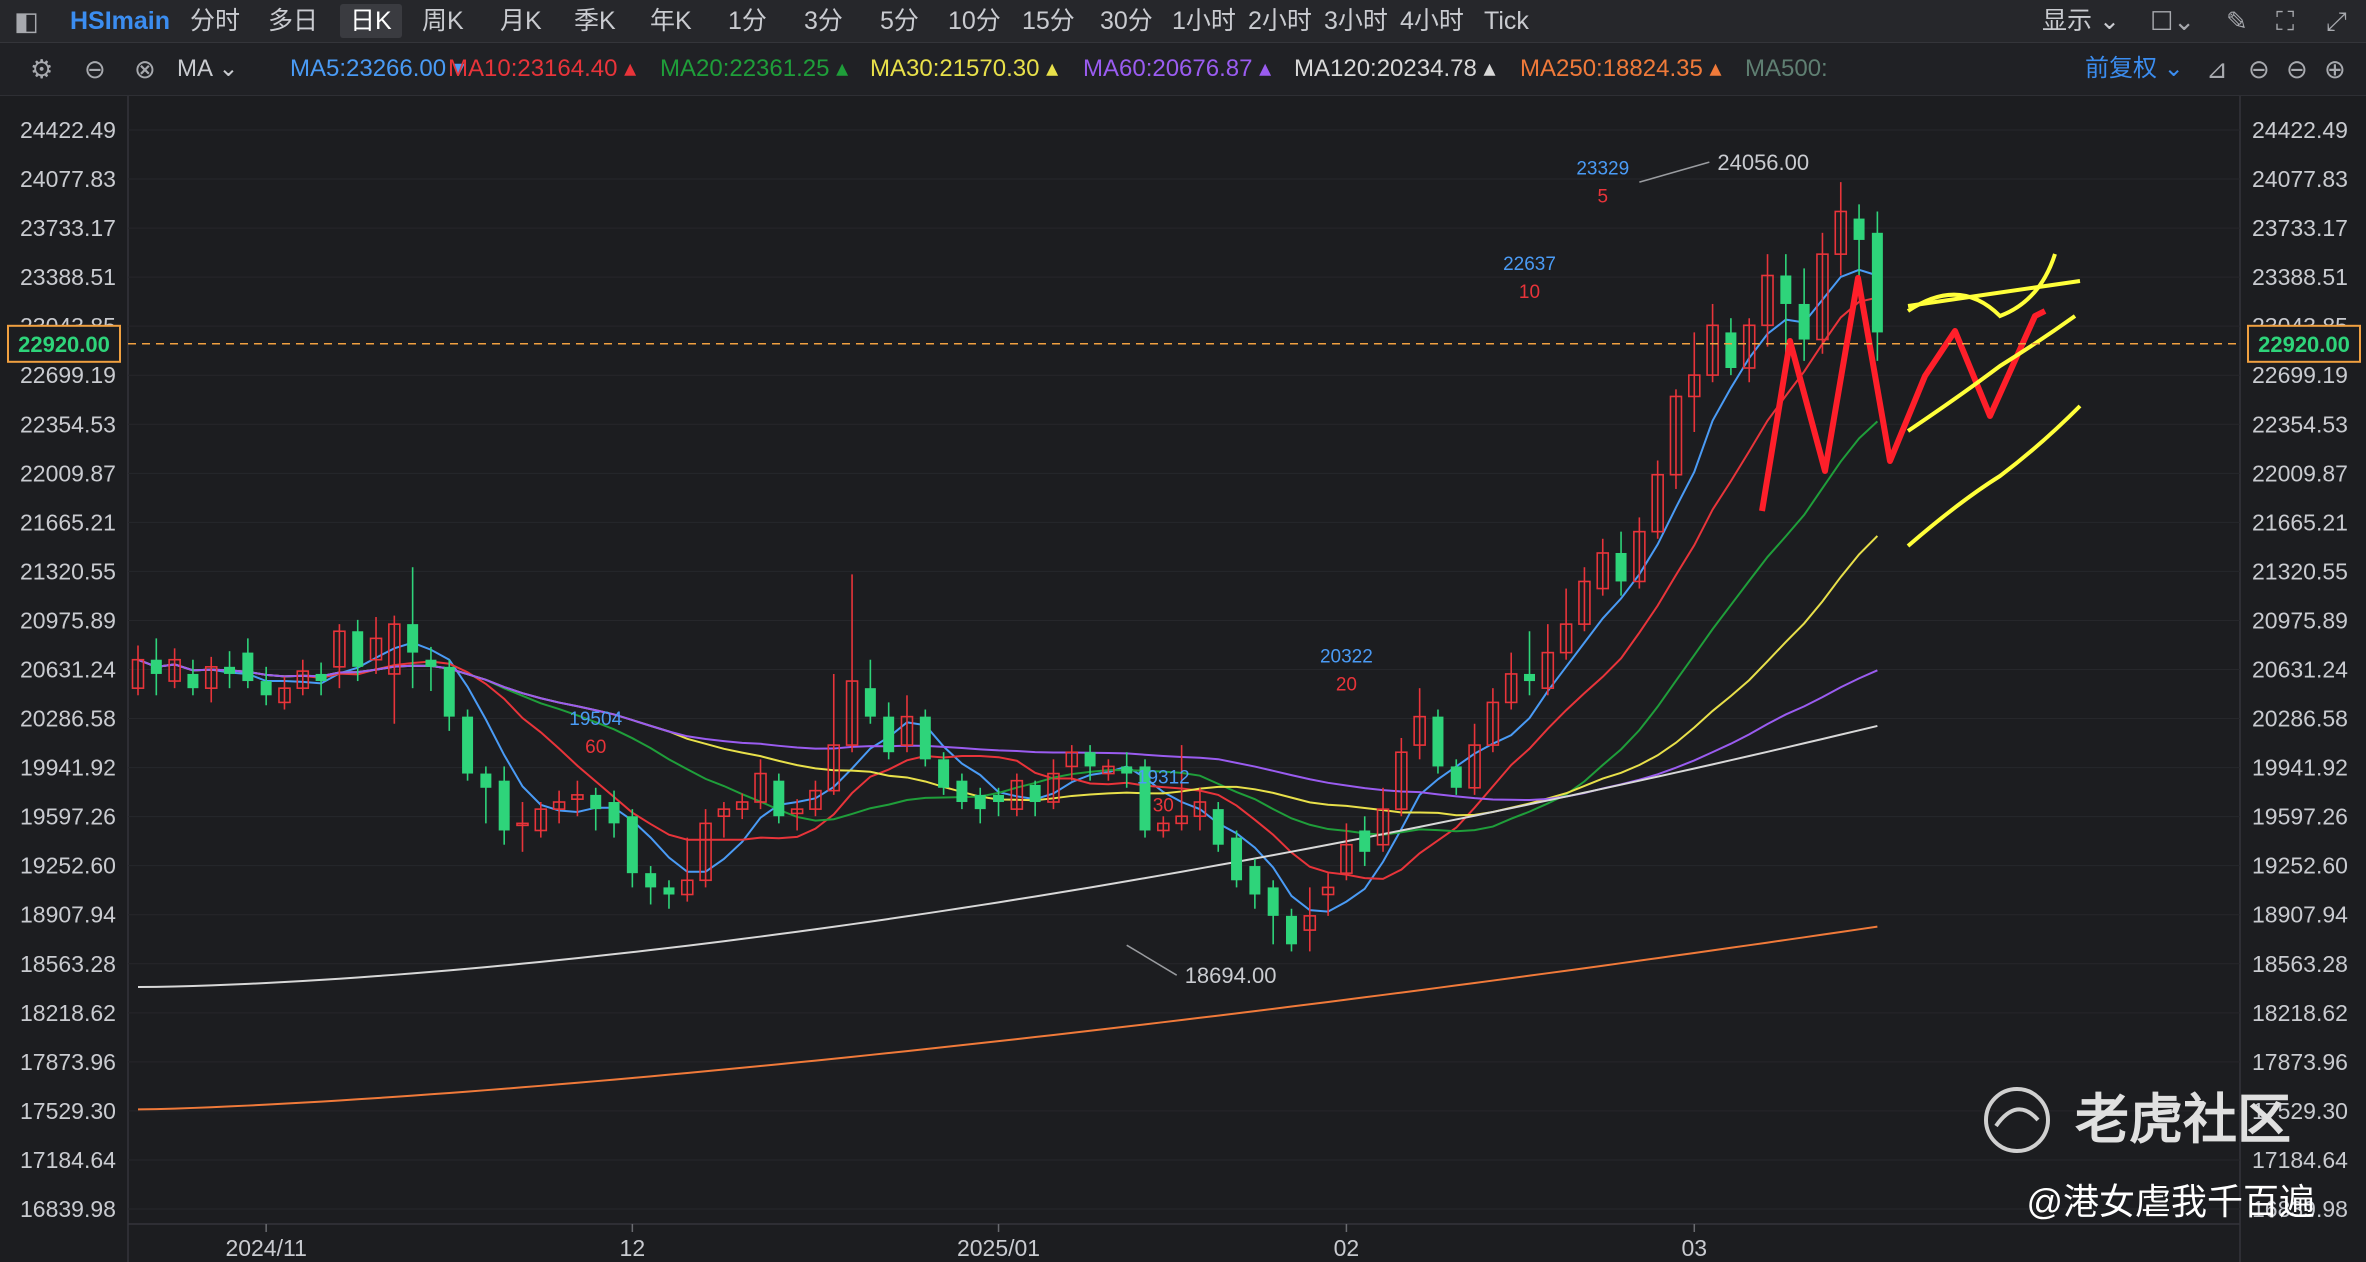  Describe the element at coordinates (1621, 68) in the screenshot. I see `ma-legend-6: MA250:18824.35 ▴` at that location.